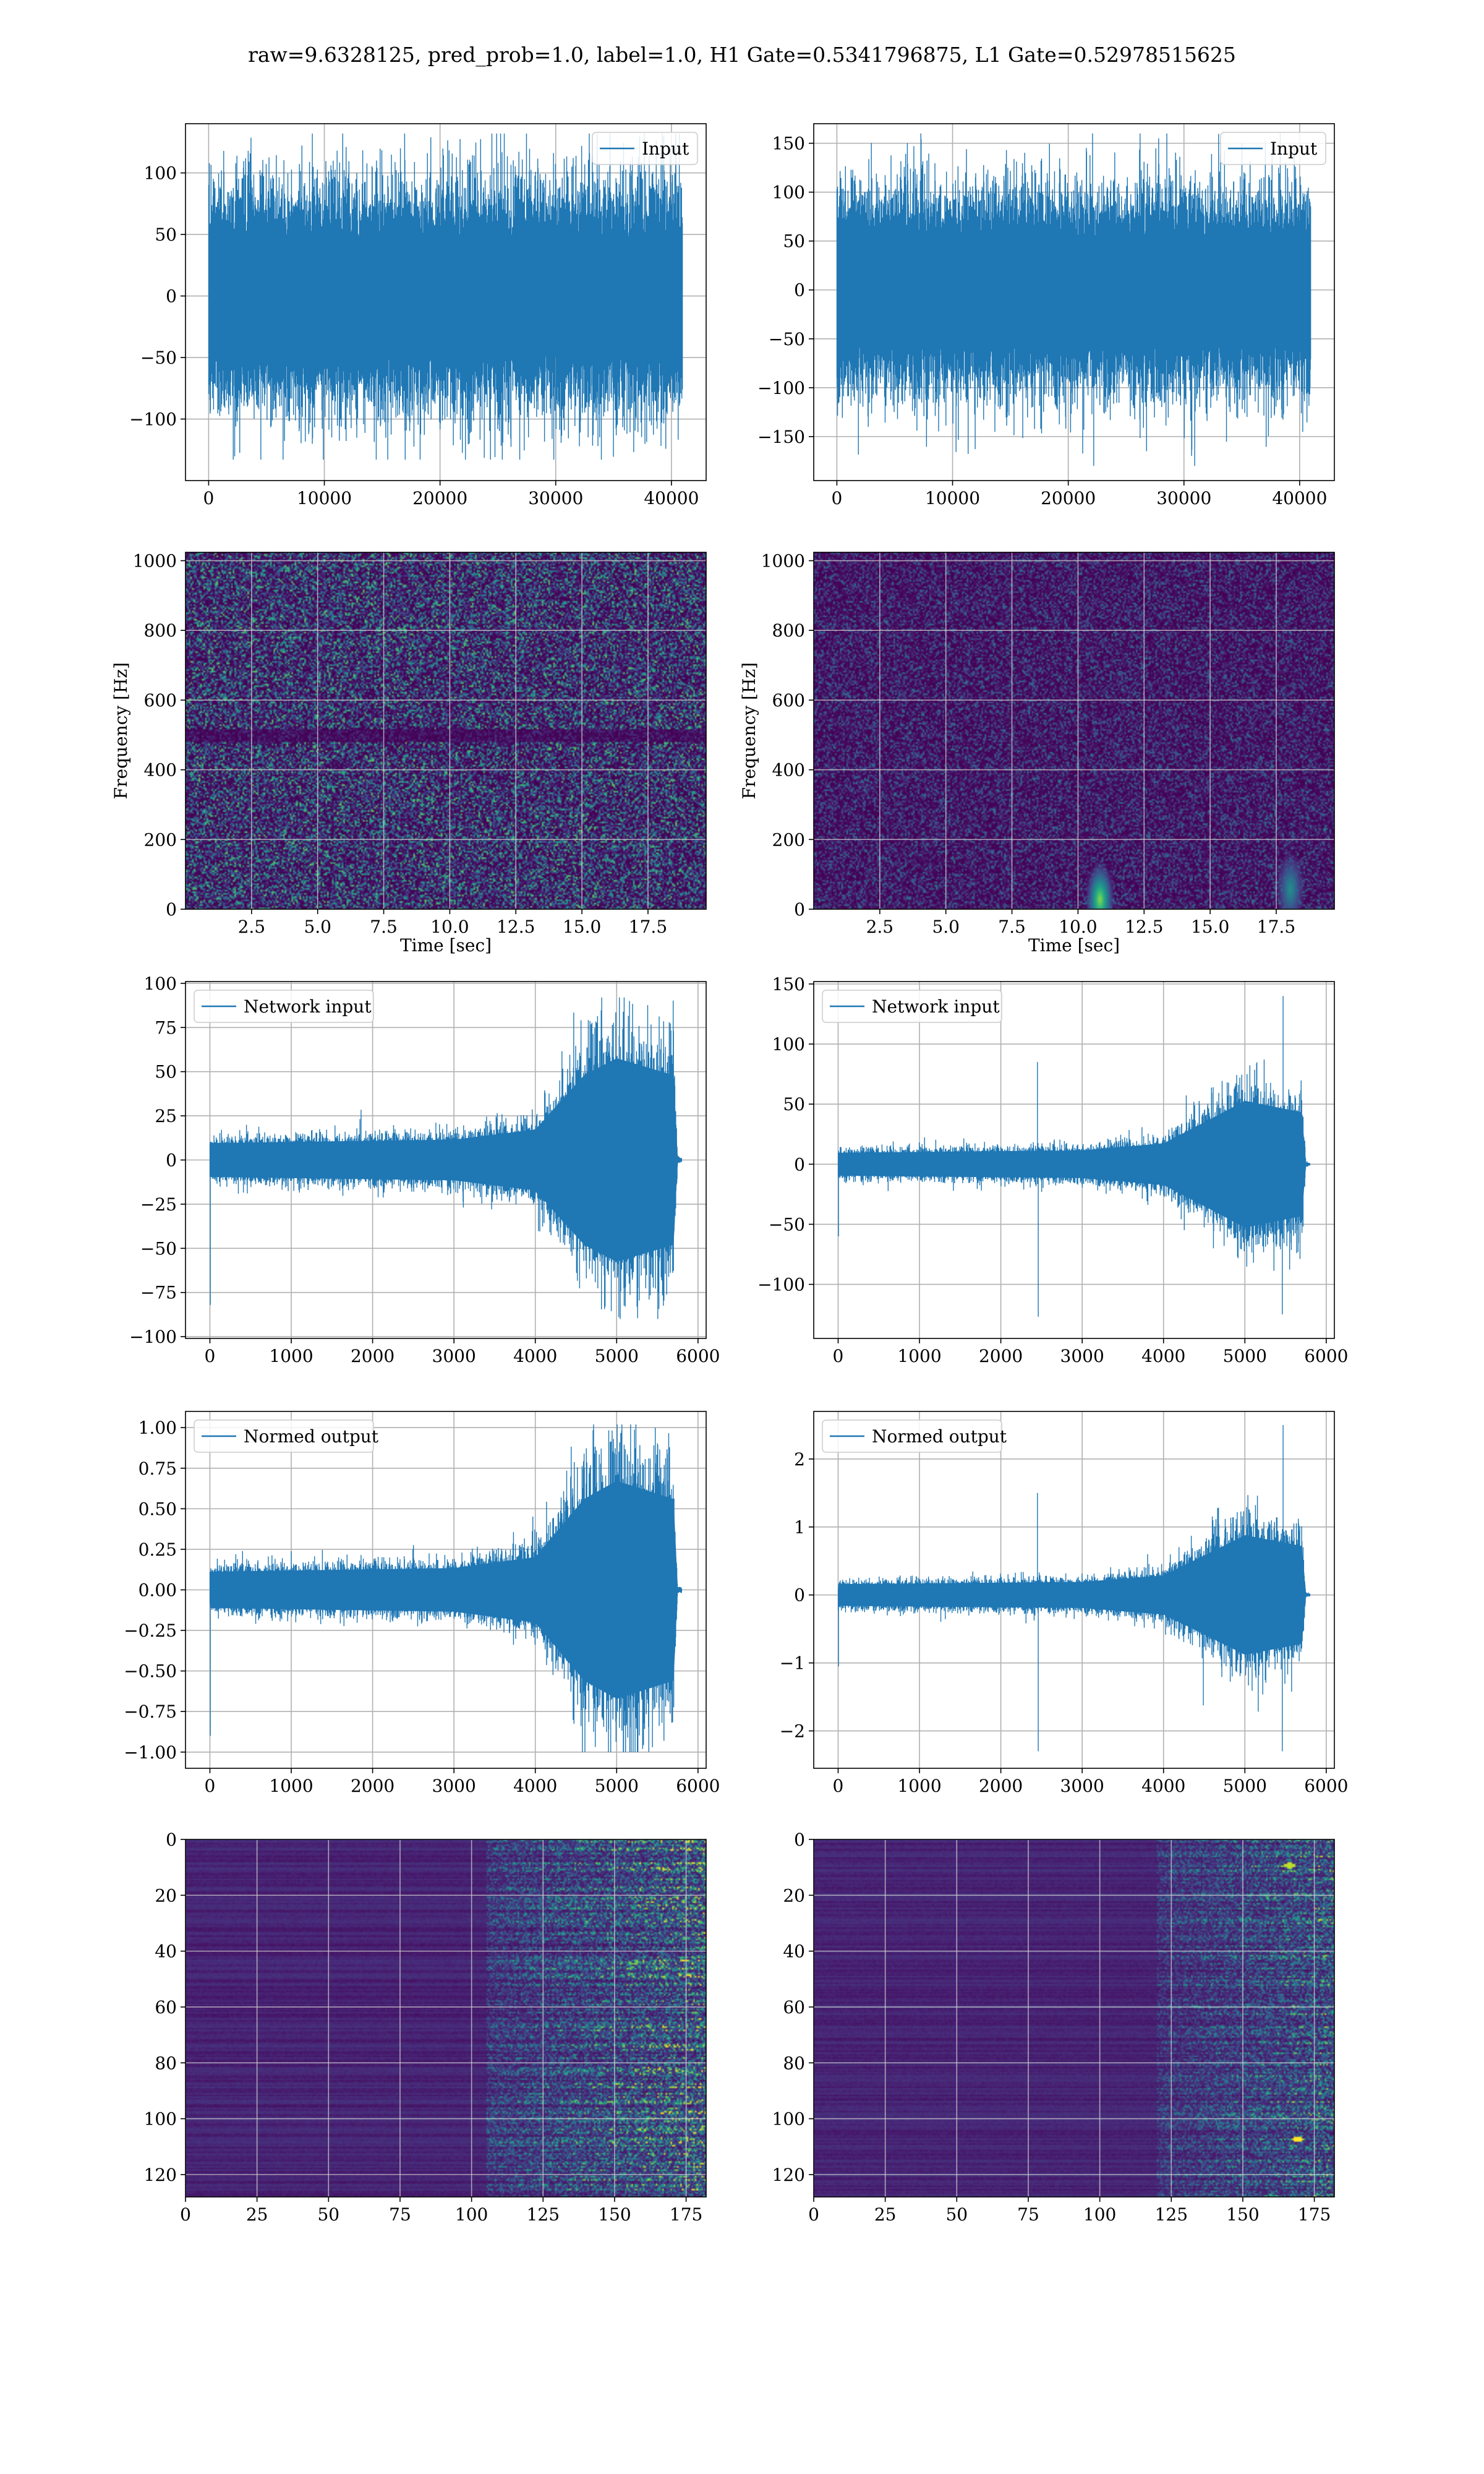 This screenshot has height=2474, width=1484. I want to click on panel-h1-input: Input 0 10000 20000 30000 40000 −100 −50 0 50 100, so click(418, 315).